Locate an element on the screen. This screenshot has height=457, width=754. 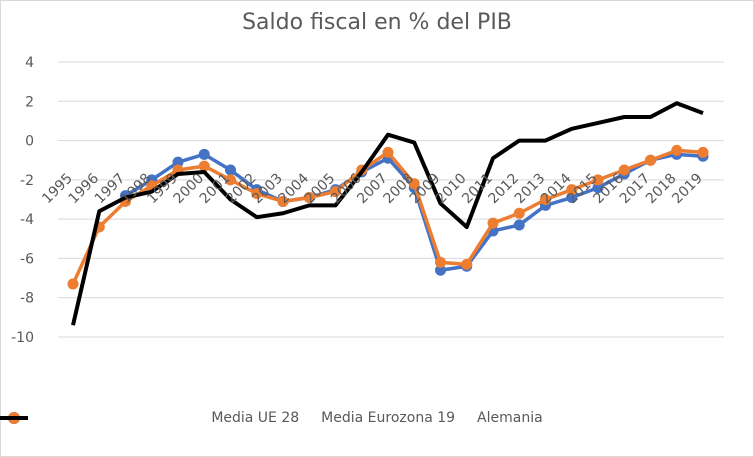
y-tick-label: 2 is located at coordinates (29, 102).